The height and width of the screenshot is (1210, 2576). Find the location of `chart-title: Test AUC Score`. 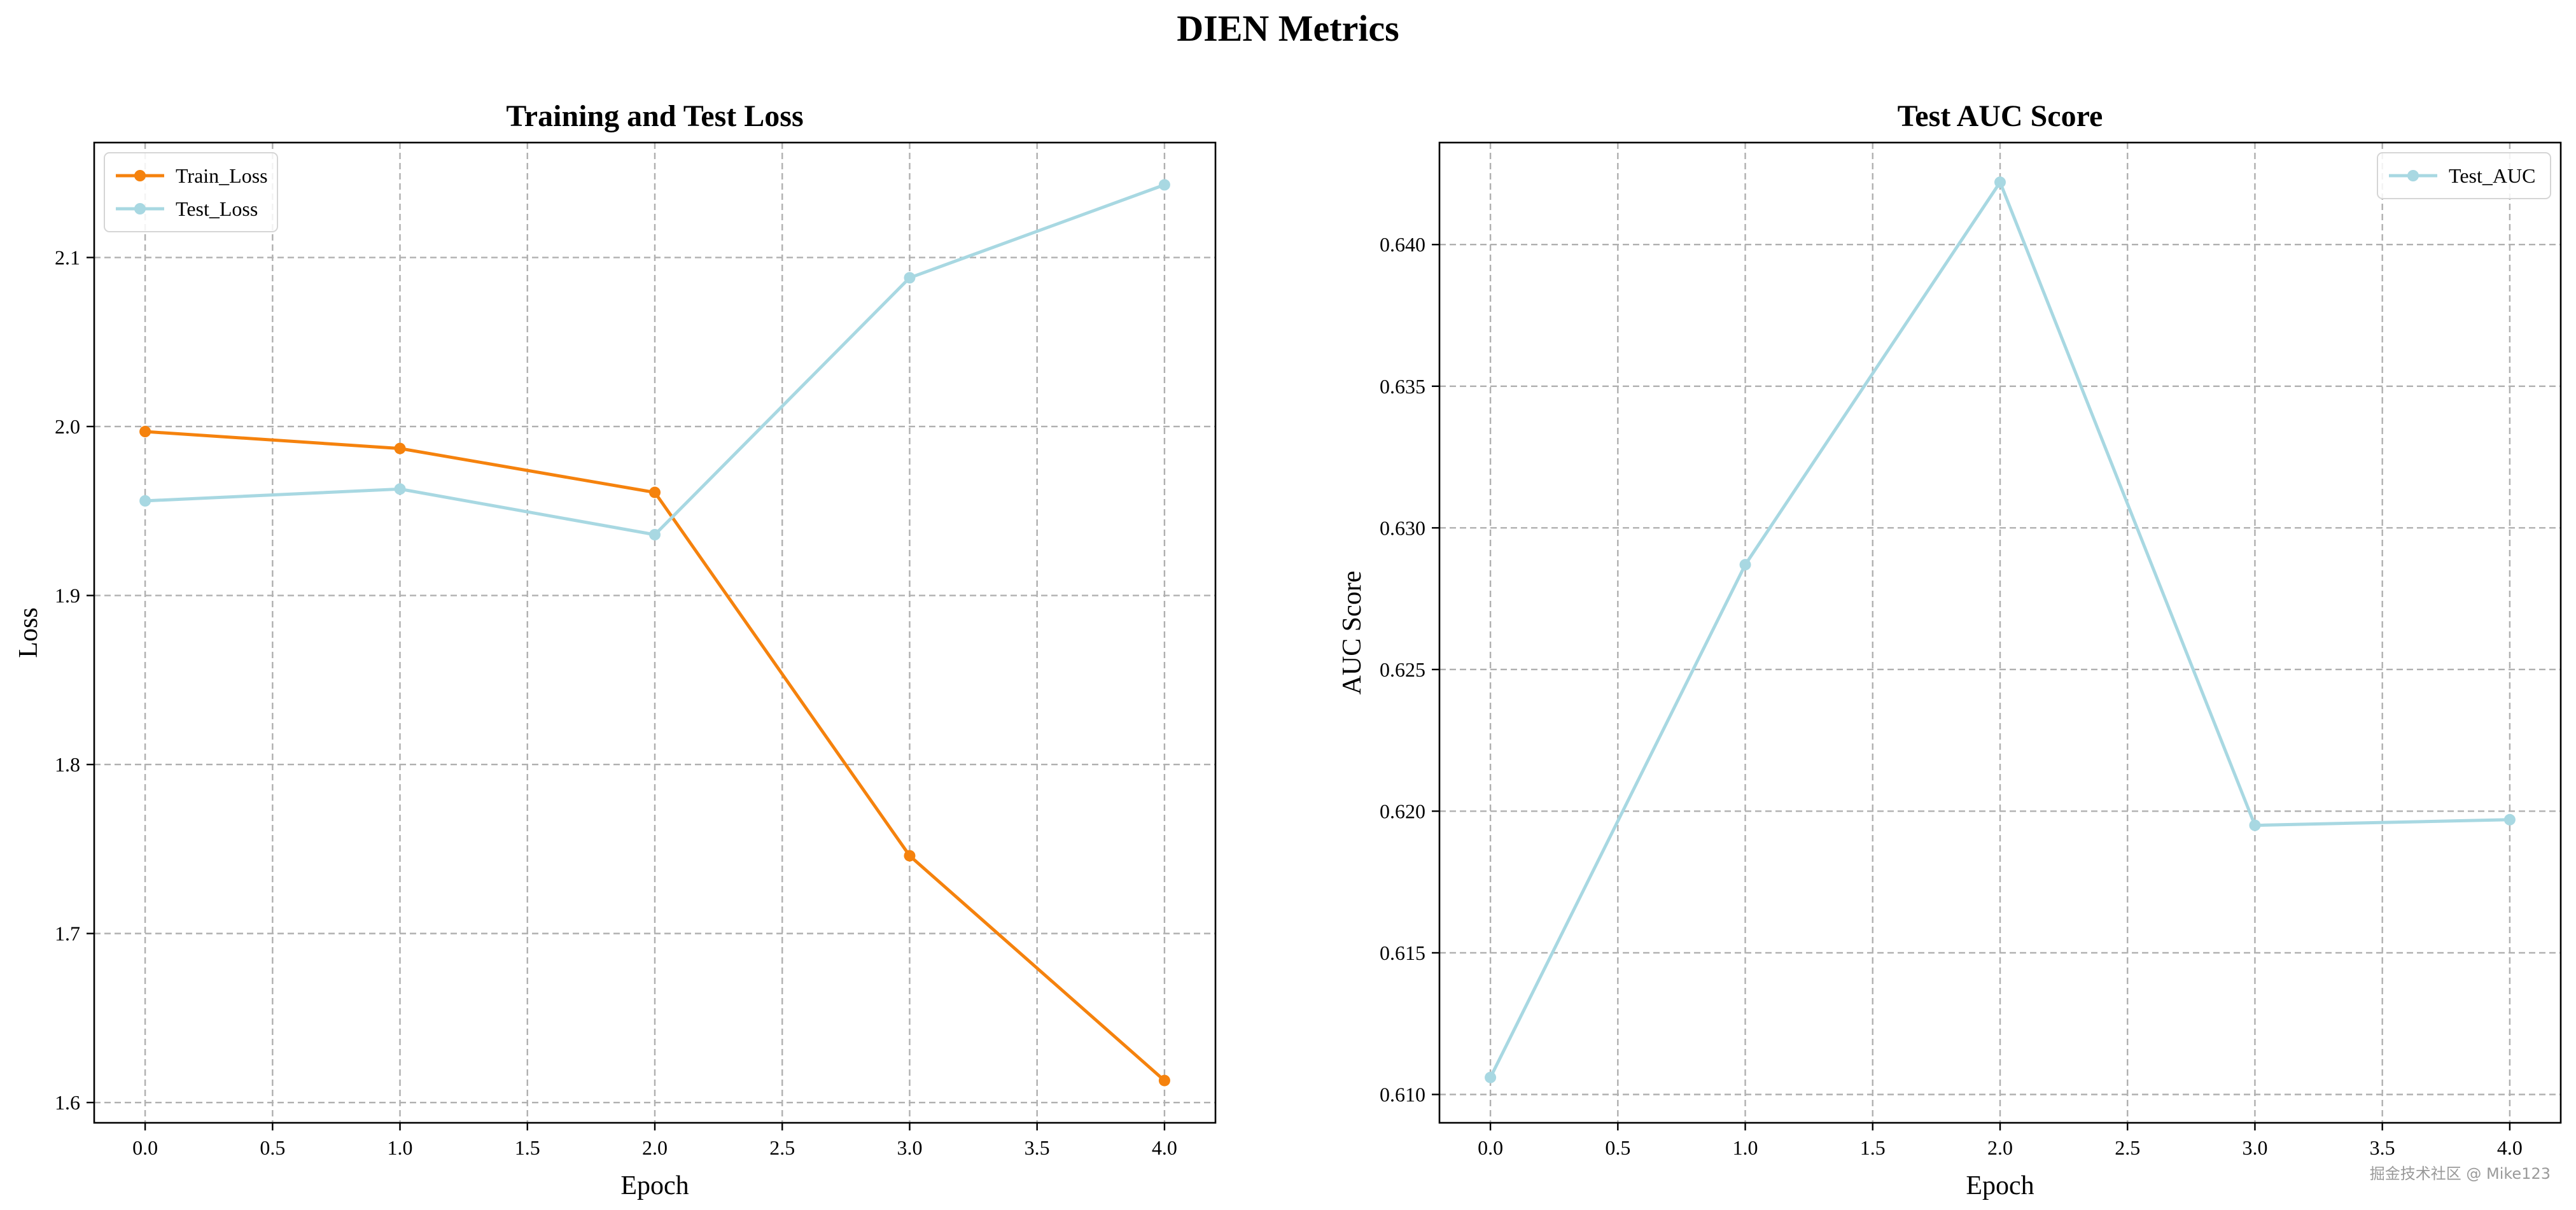

chart-title: Test AUC Score is located at coordinates (2000, 116).